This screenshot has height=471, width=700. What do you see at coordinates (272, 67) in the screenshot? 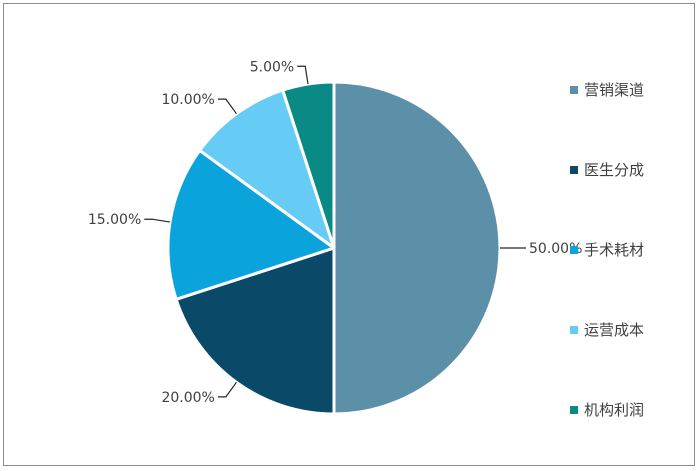
I see `data-label-5: 5.00%` at bounding box center [272, 67].